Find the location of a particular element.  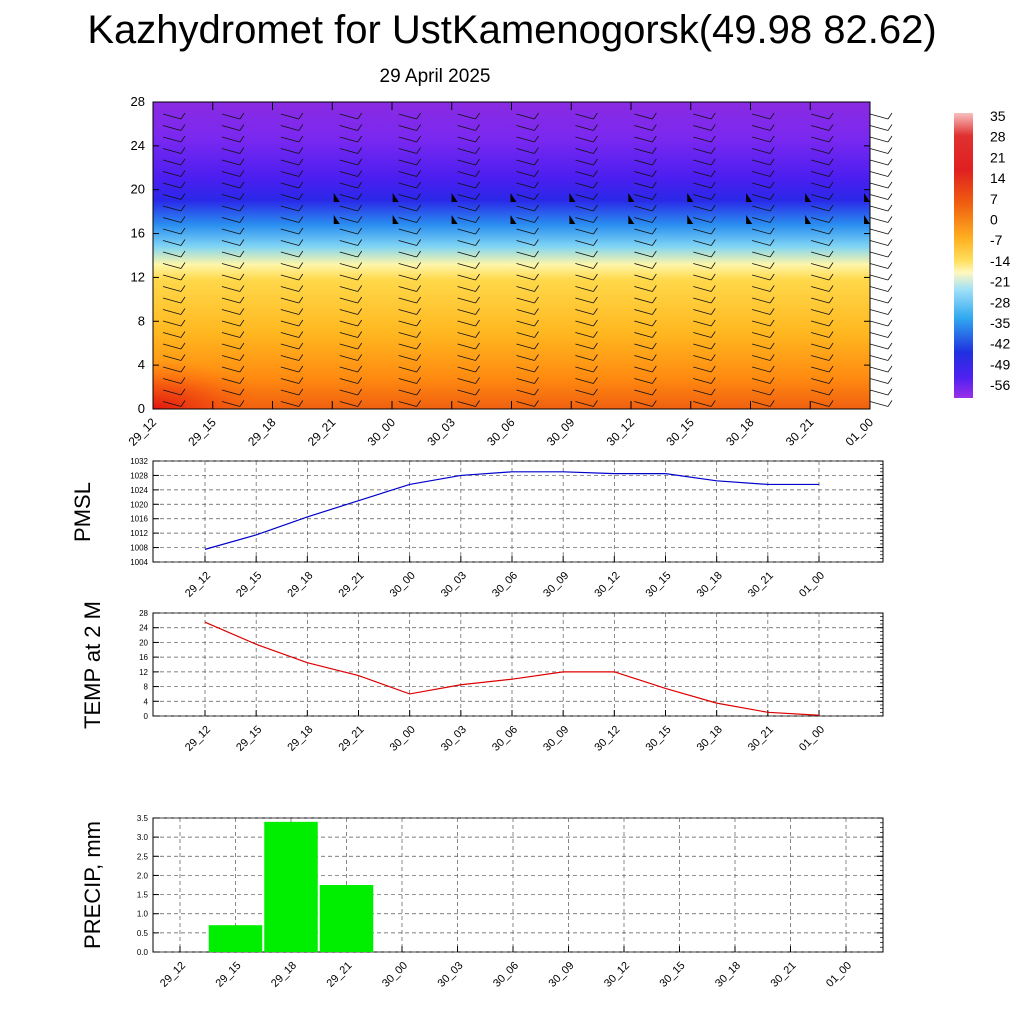

y-tick-label: 16 is located at coordinates (143, 657).